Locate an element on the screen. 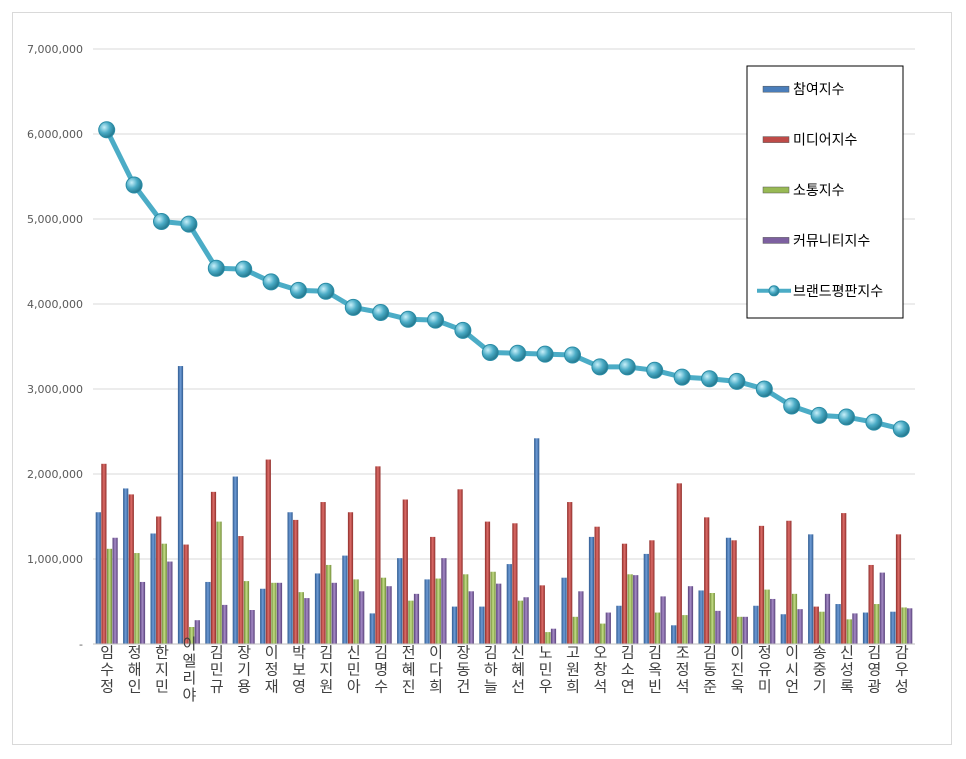 This screenshot has width=966, height=759. x-tick-label: 정해인 is located at coordinates (134, 670).